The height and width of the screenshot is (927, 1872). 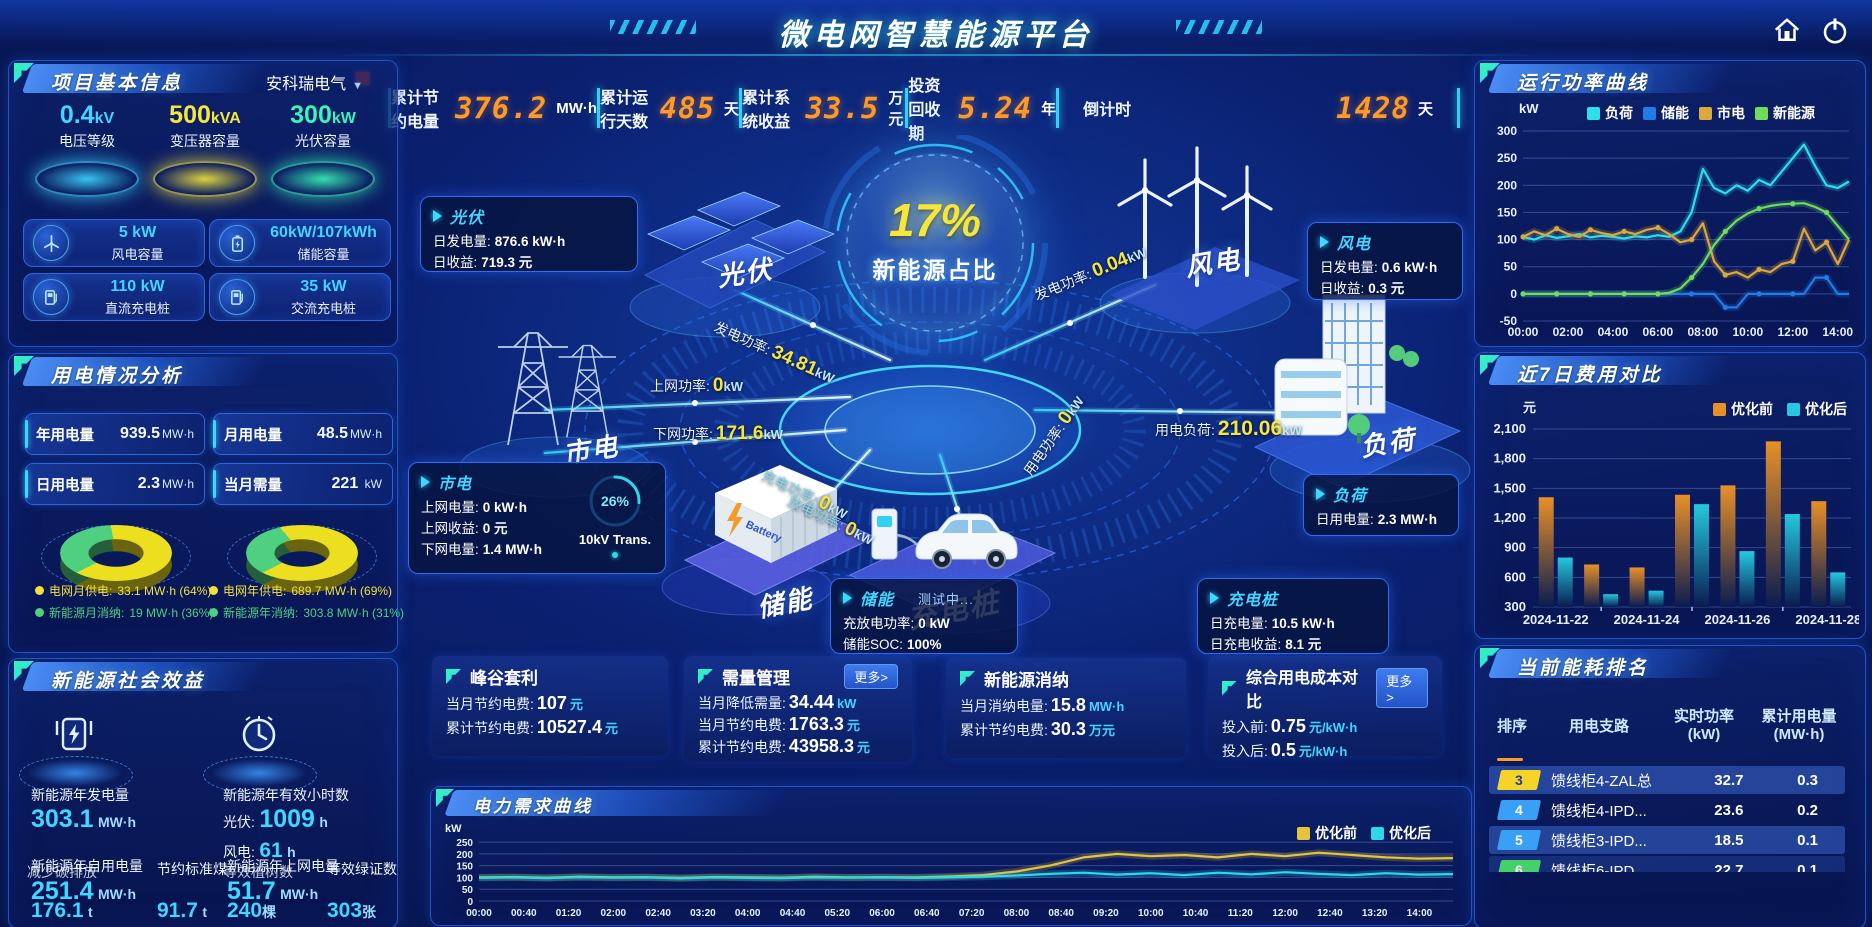 I want to click on month-usage-stat: 月用电量 48.5 MW·h, so click(x=303, y=434).